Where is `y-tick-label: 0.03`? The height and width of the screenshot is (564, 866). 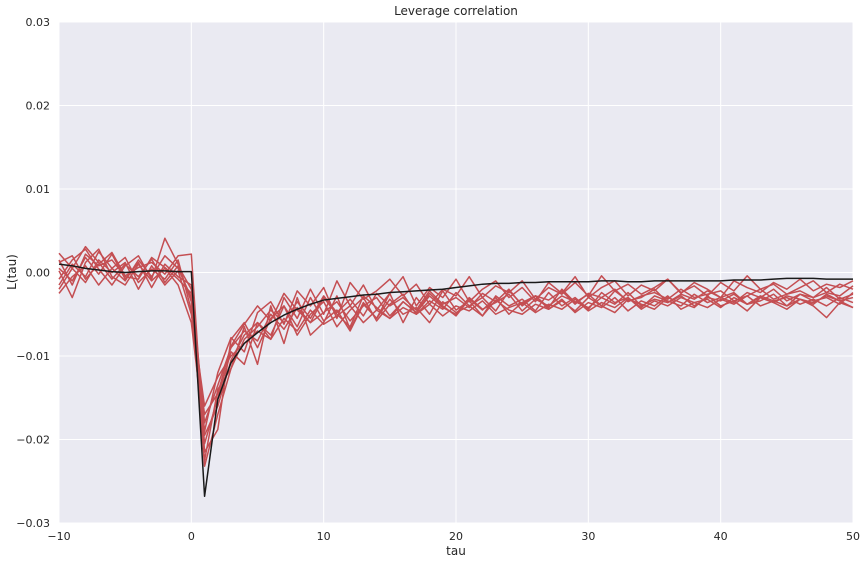 y-tick-label: 0.03 is located at coordinates (38, 22).